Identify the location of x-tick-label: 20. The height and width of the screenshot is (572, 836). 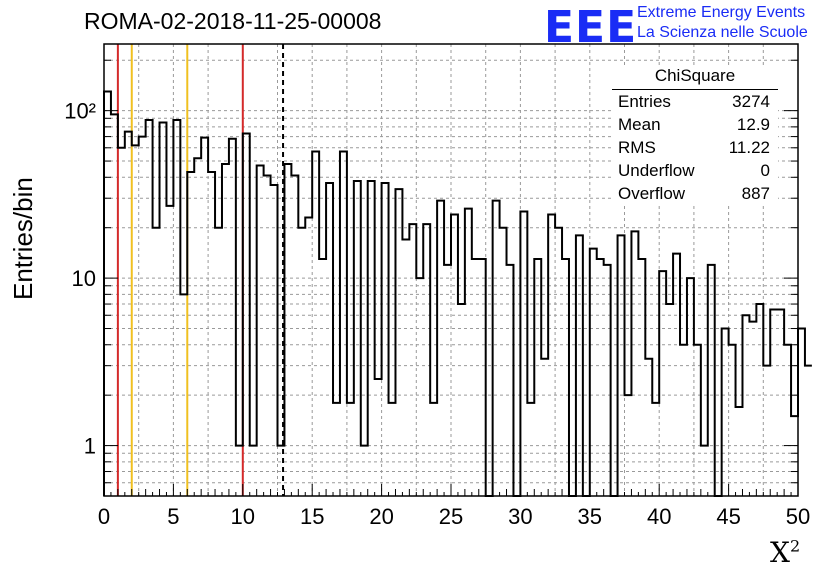
(381, 516).